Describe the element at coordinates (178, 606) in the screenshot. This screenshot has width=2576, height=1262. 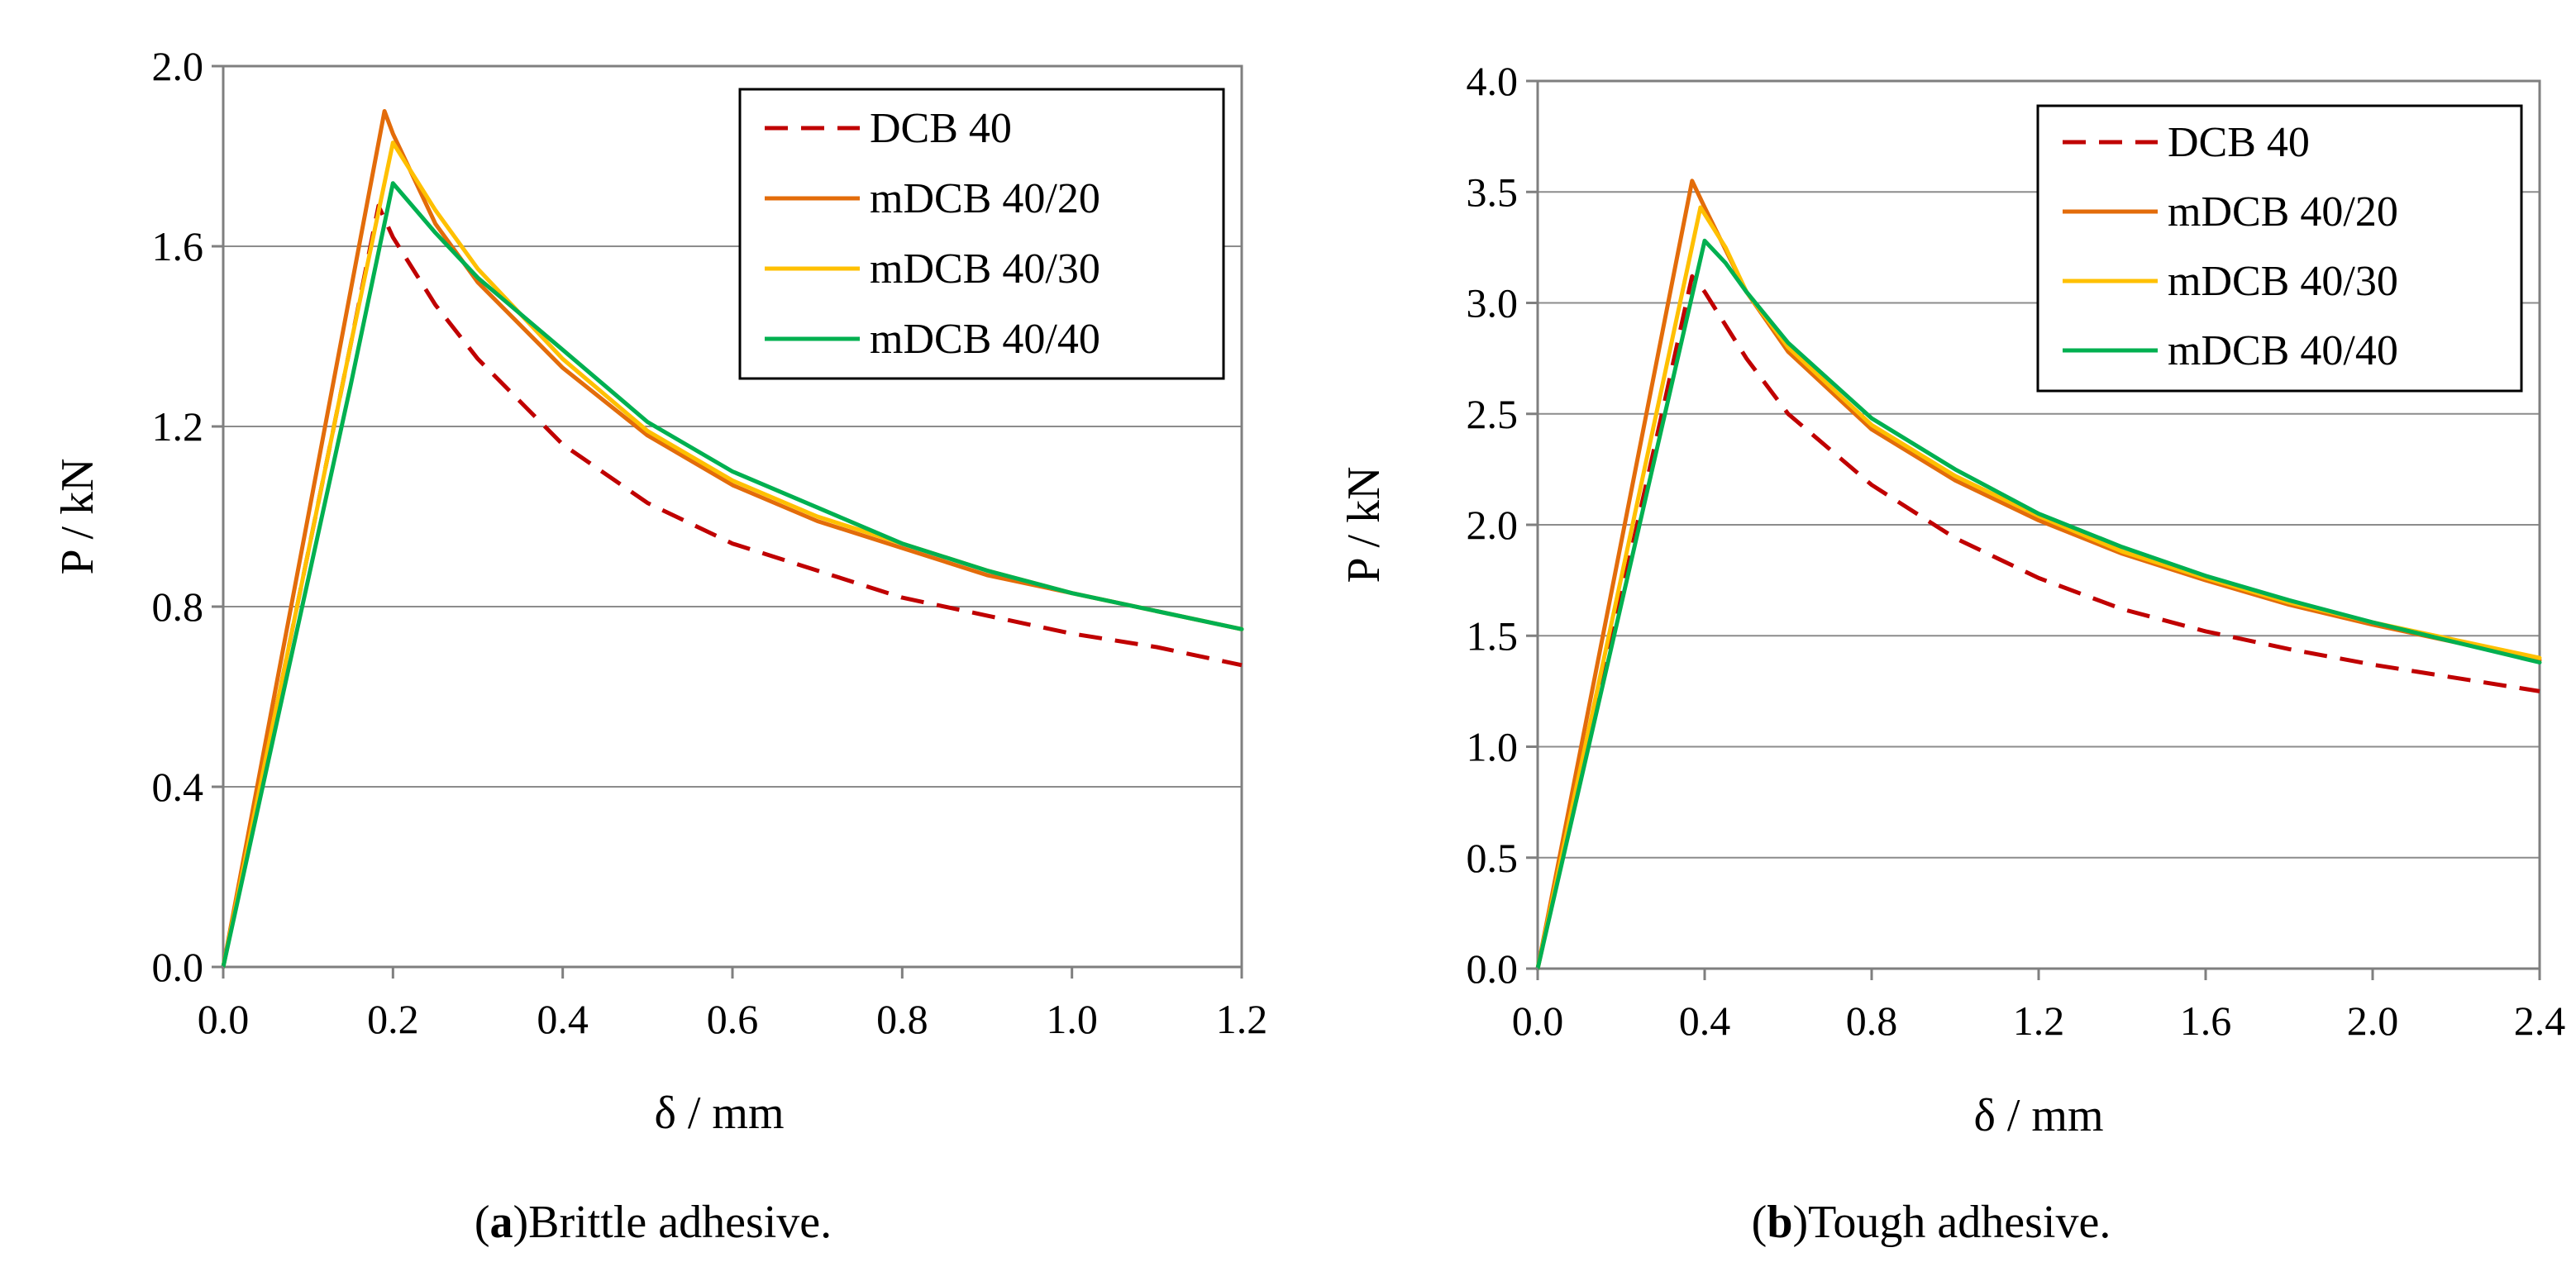
I see `ytick-label-a-2: 0.8` at that location.